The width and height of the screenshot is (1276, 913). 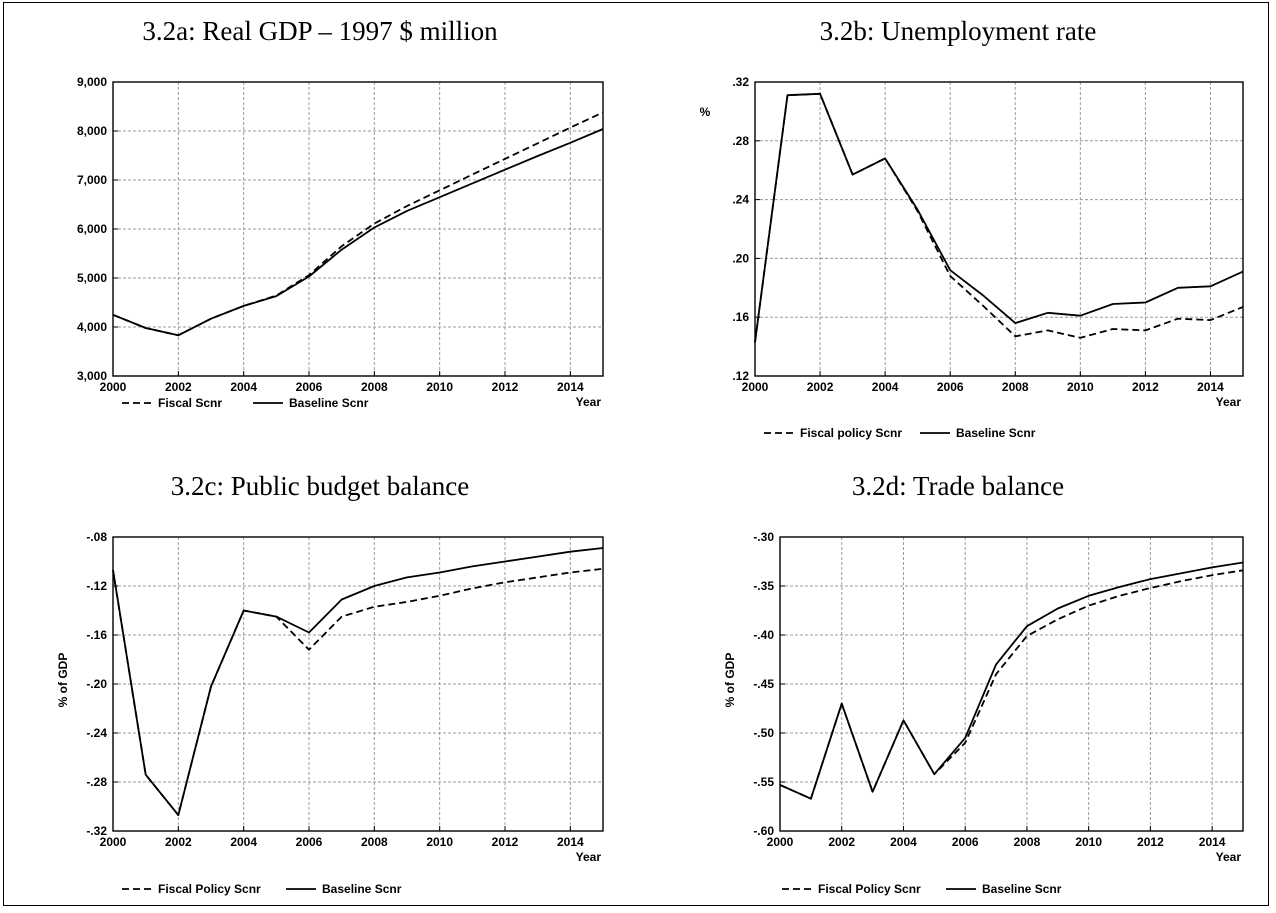 I want to click on y-tick-label: 5,000, so click(x=92, y=278).